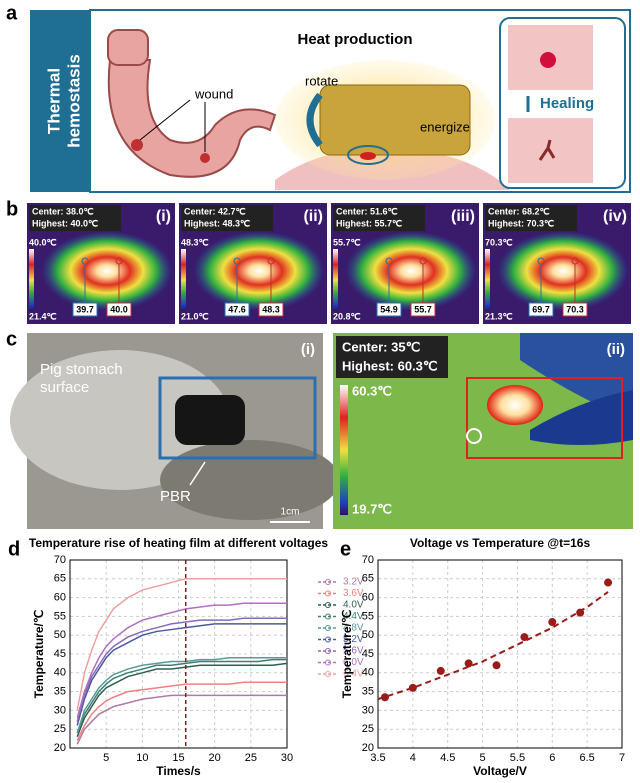  Describe the element at coordinates (368, 560) in the screenshot. I see `y-tick-label: 70` at that location.